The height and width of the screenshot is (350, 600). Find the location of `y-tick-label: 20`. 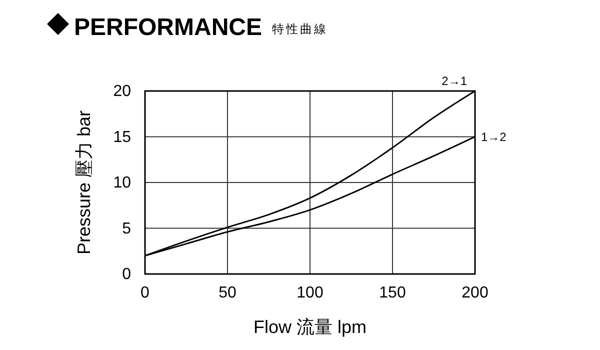

y-tick-label: 20 is located at coordinates (122, 91).